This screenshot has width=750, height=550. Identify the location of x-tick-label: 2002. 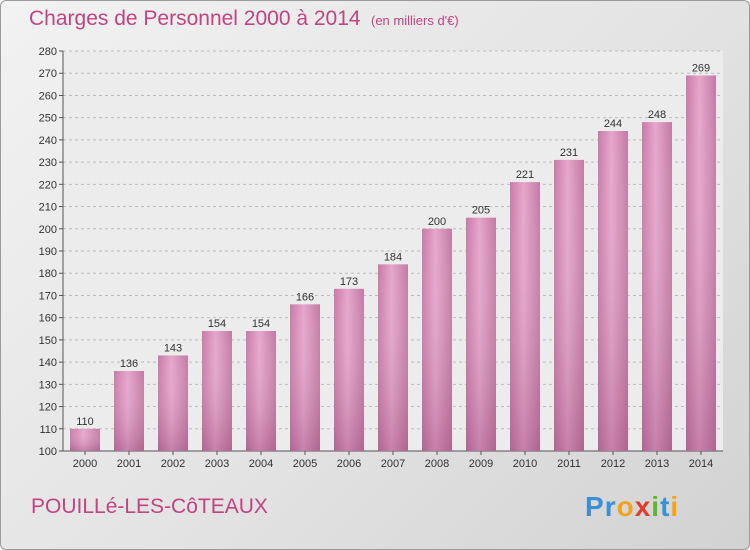
(173, 464).